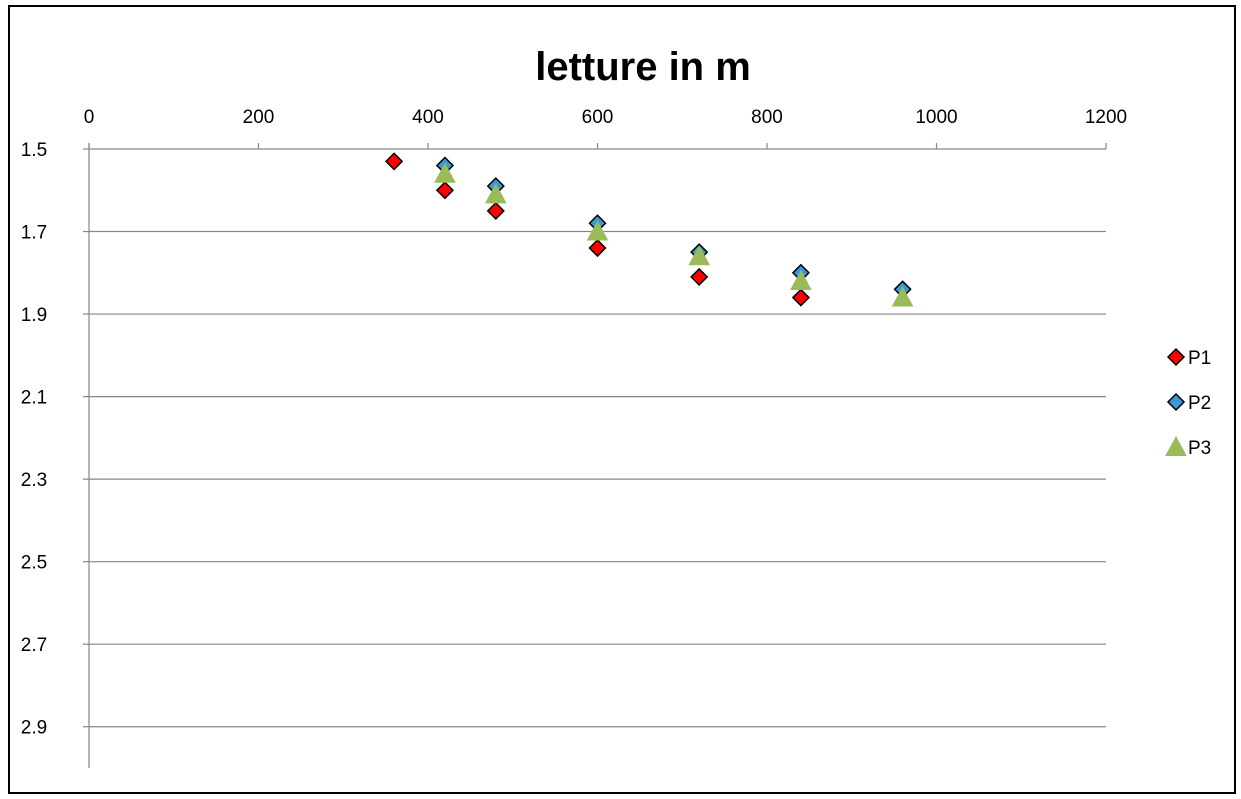  Describe the element at coordinates (1176, 357) in the screenshot. I see `legend-marker-p1` at that location.